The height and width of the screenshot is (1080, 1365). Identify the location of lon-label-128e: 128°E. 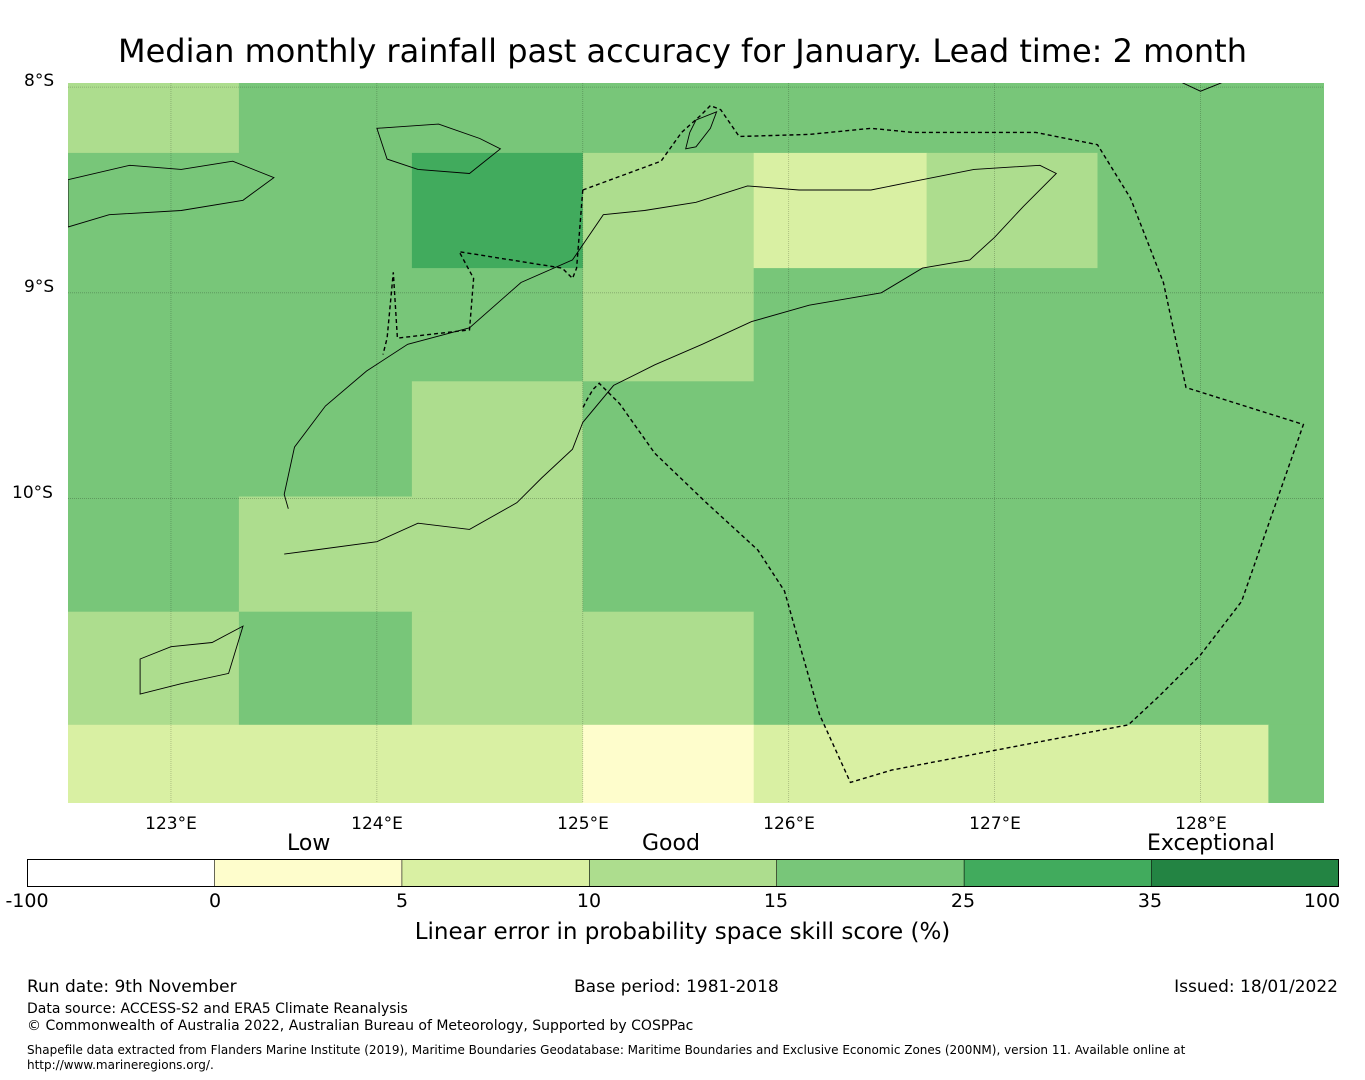
(1201, 824).